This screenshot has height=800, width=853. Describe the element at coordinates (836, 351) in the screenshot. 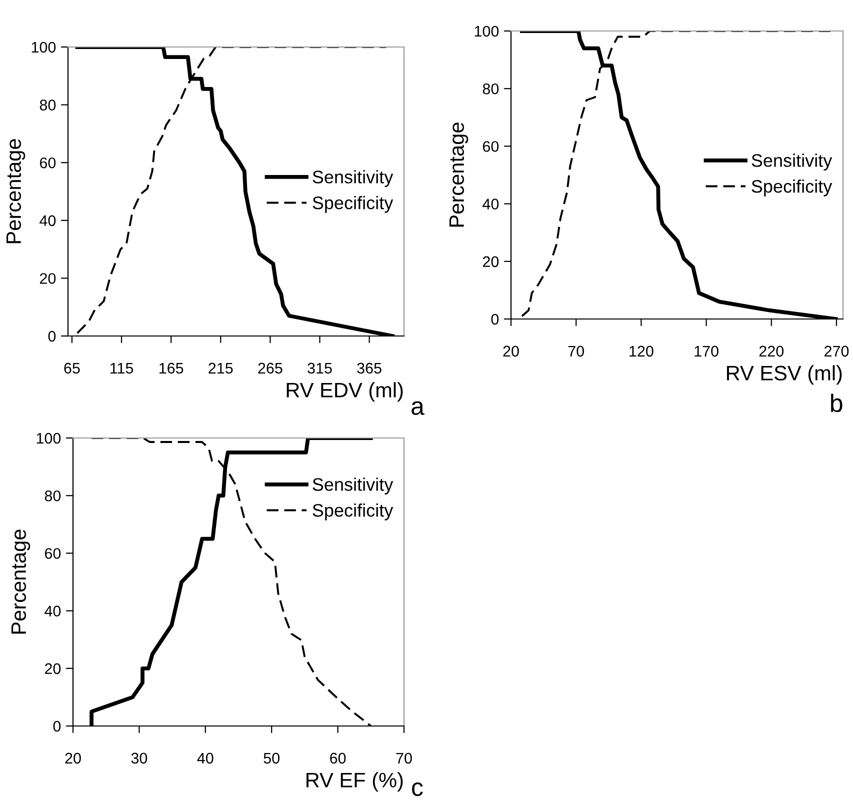

I see `x-tick-label: 270` at that location.